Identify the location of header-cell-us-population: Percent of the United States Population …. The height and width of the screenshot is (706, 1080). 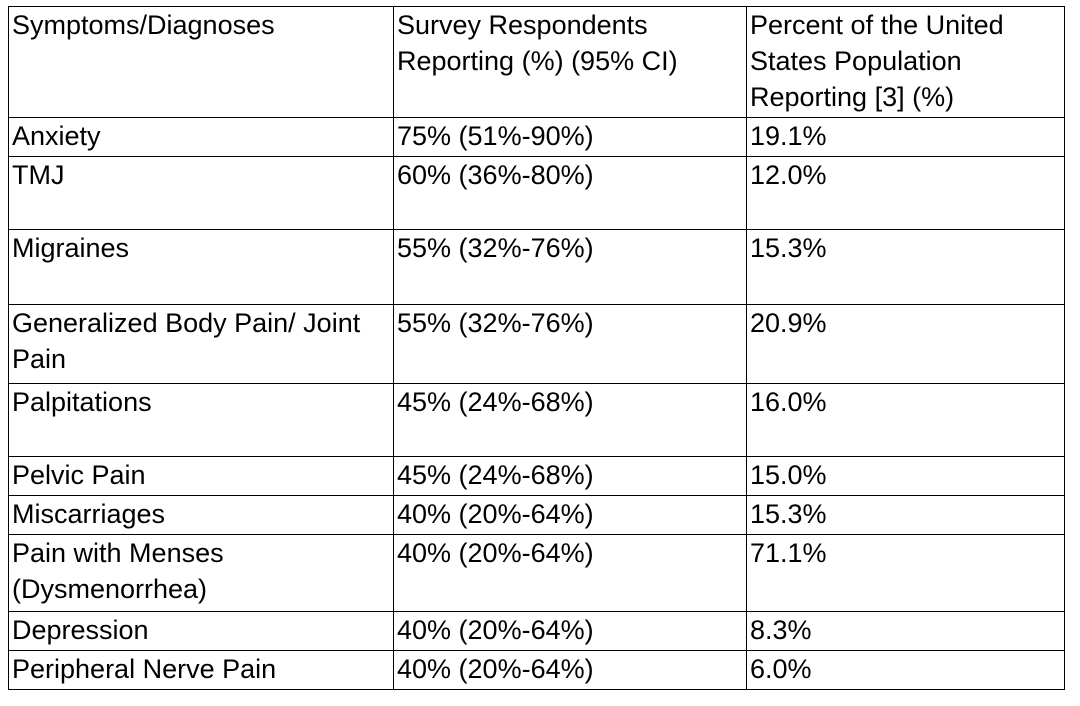
(905, 62).